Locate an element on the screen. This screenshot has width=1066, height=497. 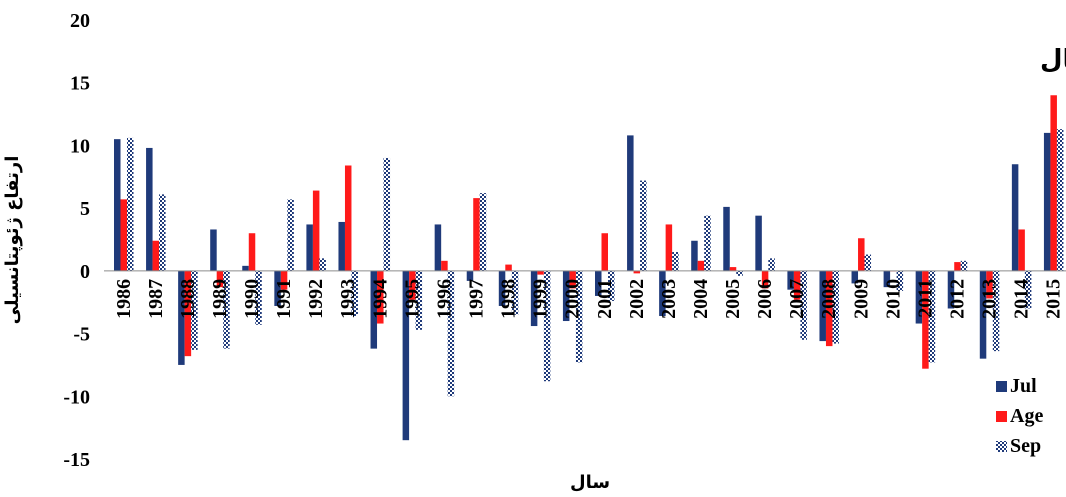
bar-jul-2002 is located at coordinates (630, 203).